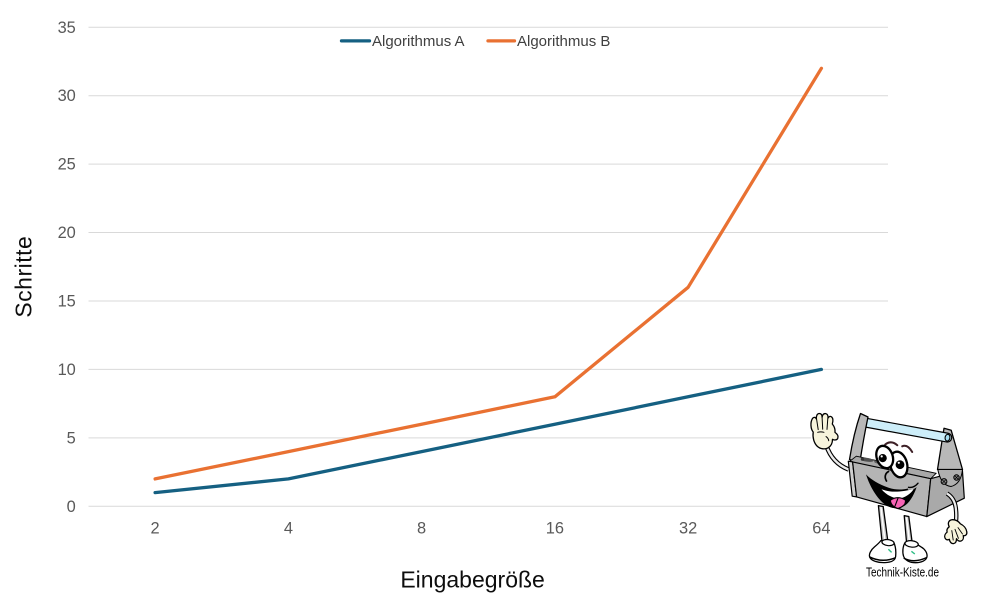 The width and height of the screenshot is (998, 613). I want to click on svg-text: Algorithmus B, so click(563, 41).